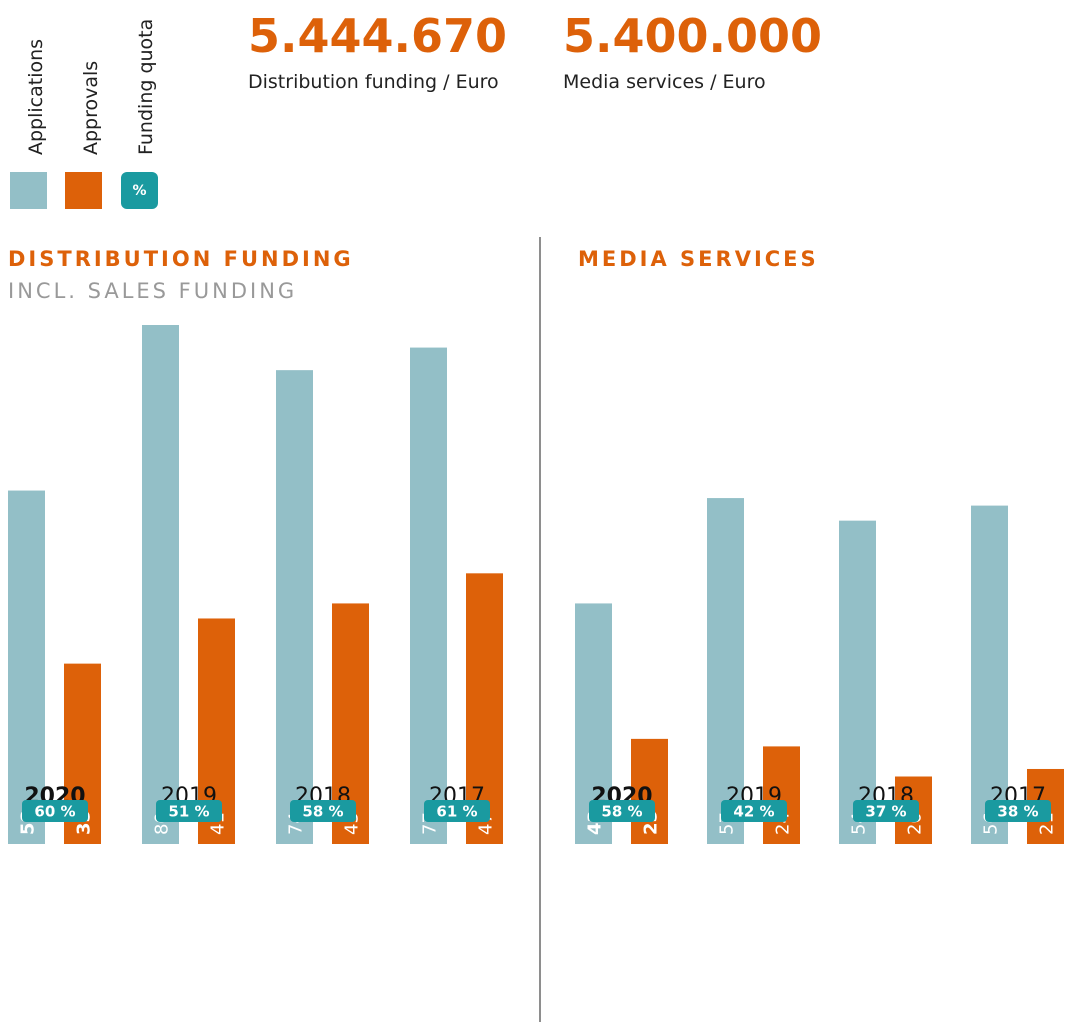 This screenshot has height=1022, width=1070. I want to click on headline-value: 5.444.670, so click(377, 36).